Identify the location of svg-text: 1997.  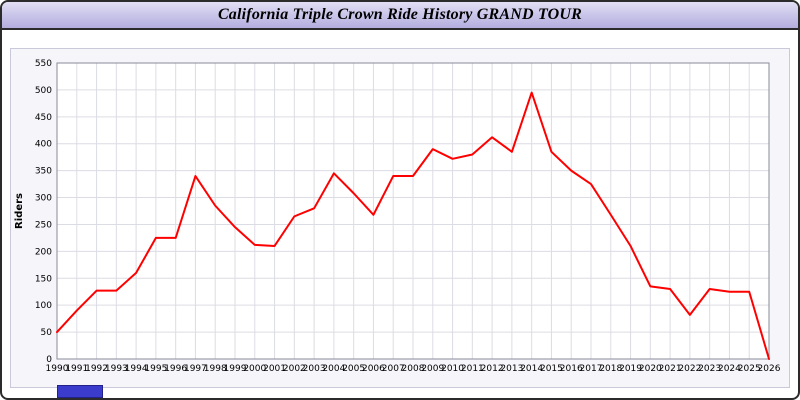
(195, 369).